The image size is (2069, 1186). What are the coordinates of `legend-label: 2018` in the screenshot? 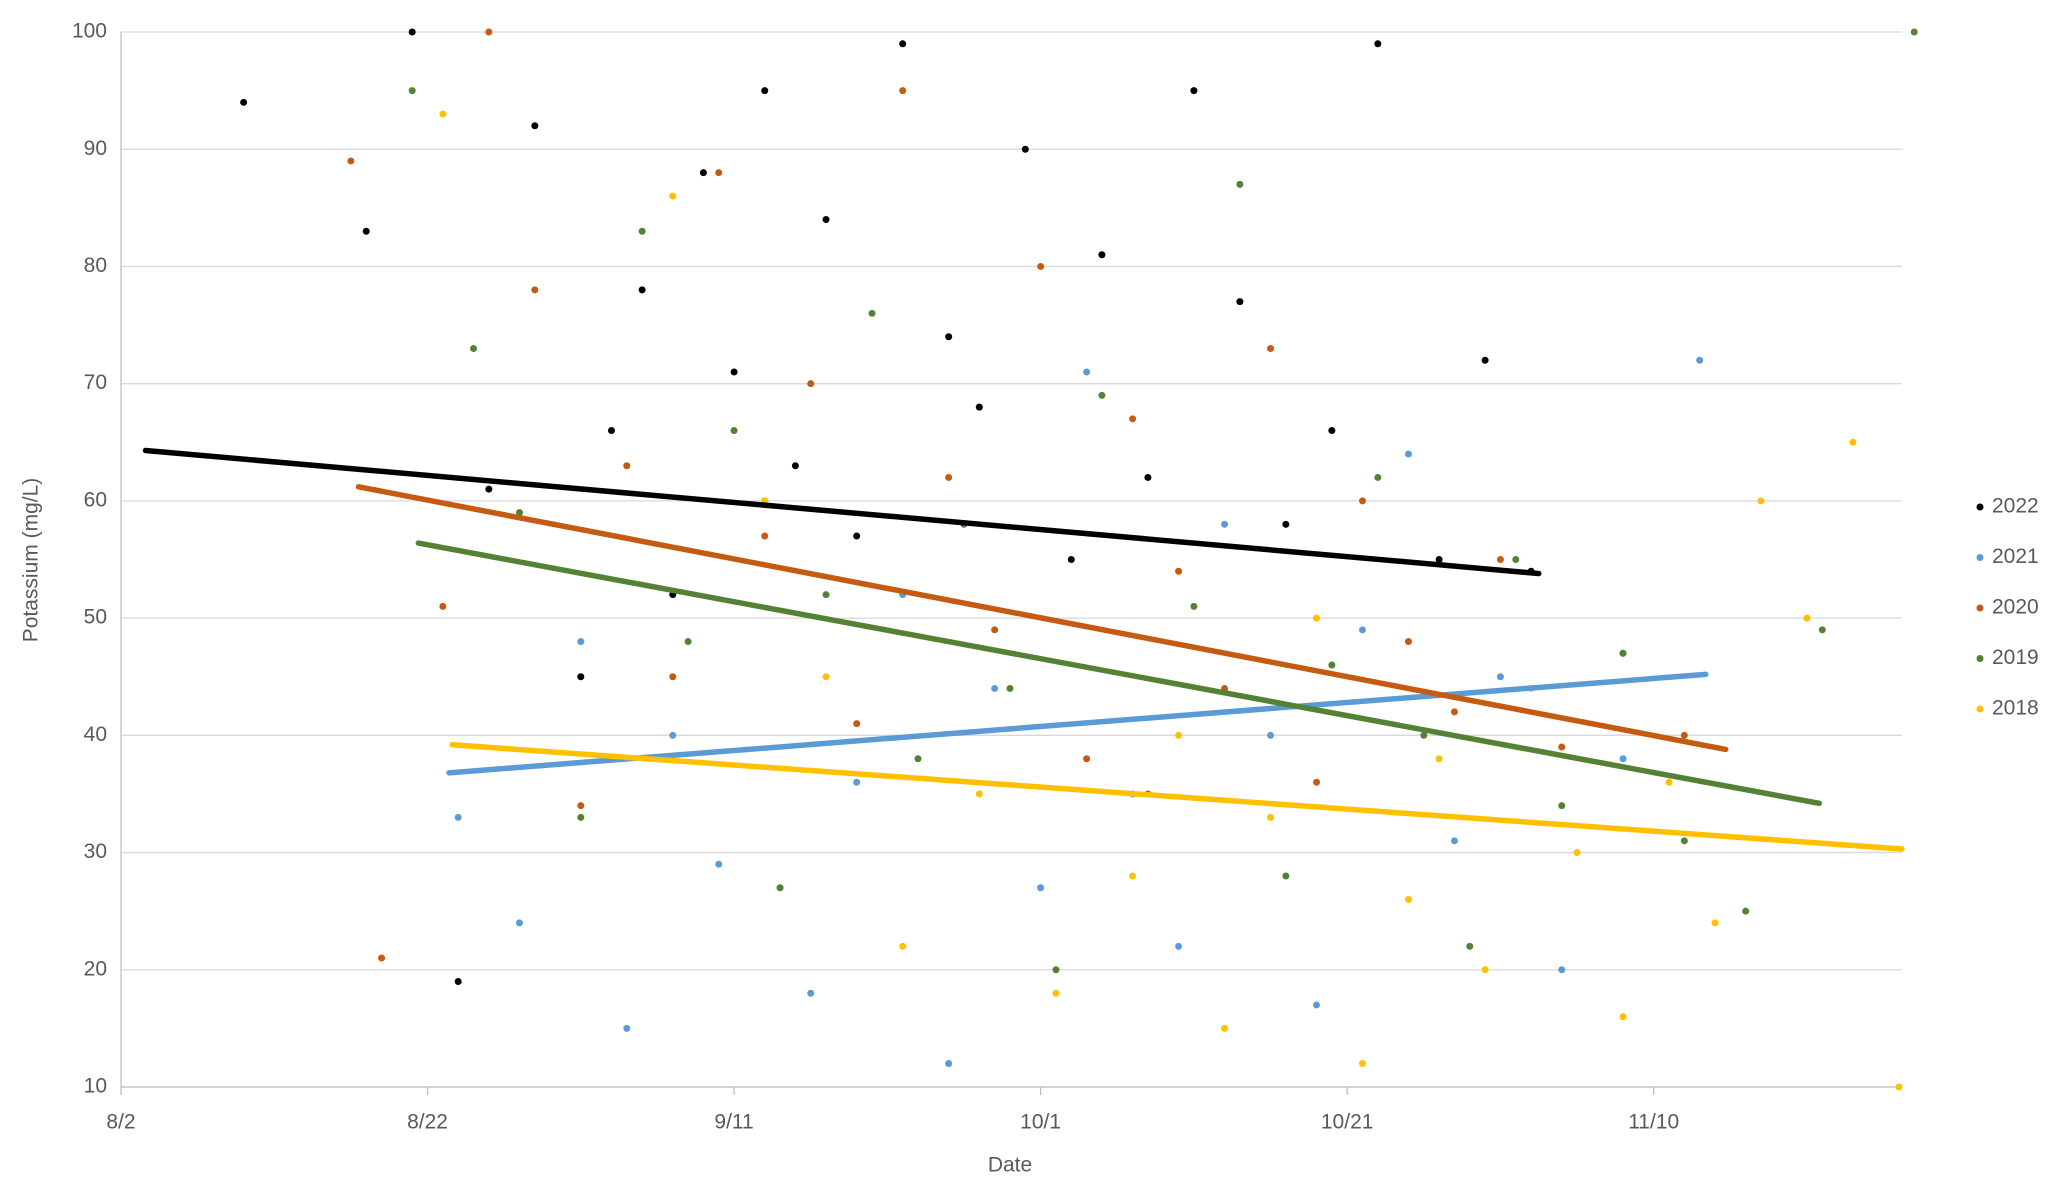 It's located at (2015, 708).